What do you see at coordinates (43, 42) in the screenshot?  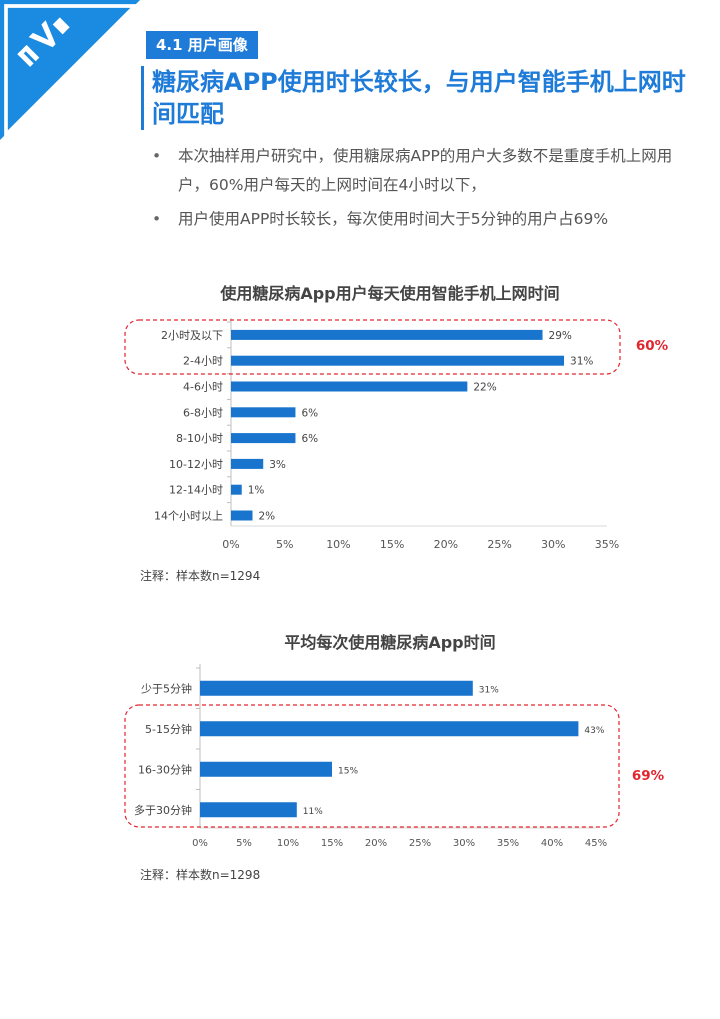 I see `logo-mark` at bounding box center [43, 42].